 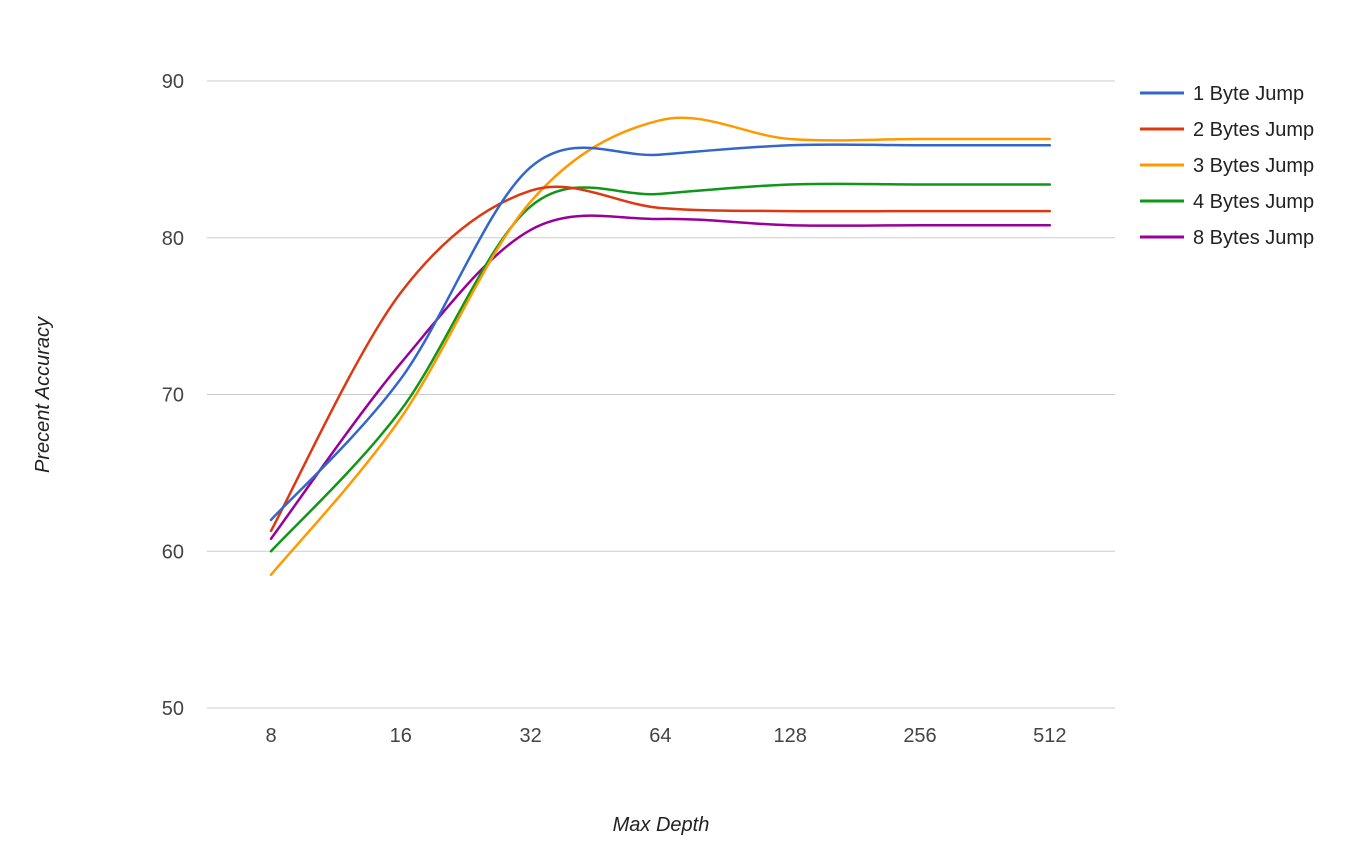 I want to click on y-tick-label: 90, so click(x=173, y=82).